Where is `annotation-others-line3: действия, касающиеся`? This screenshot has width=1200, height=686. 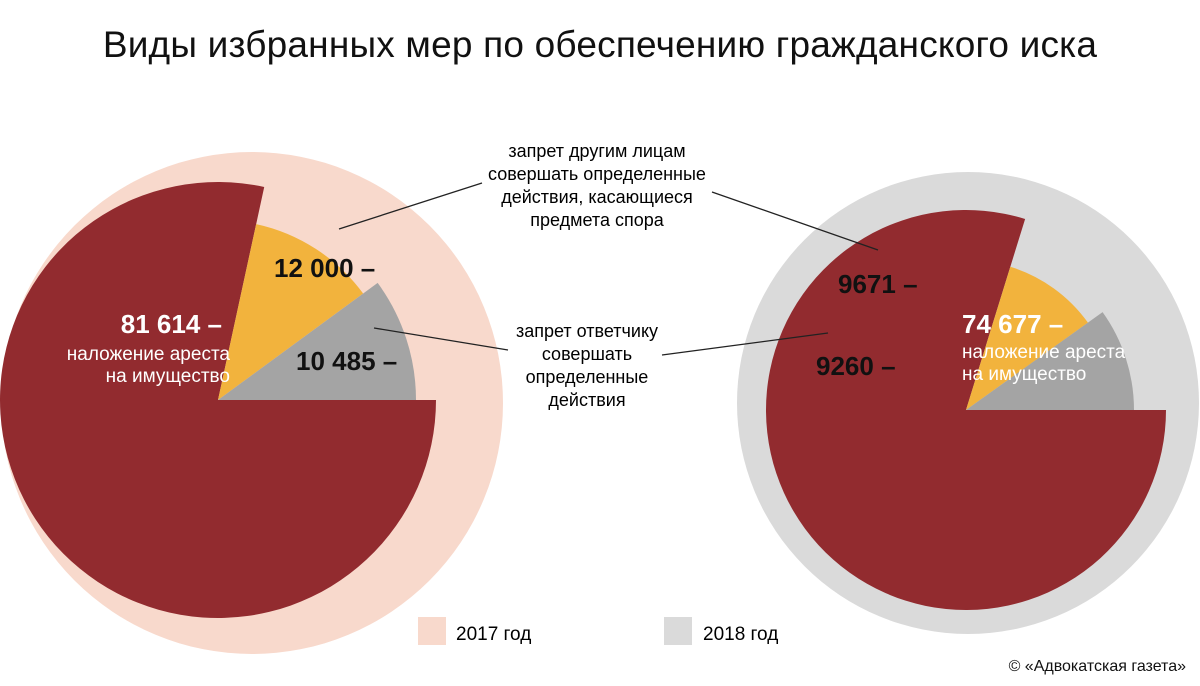
annotation-others-line3: действия, касающиеся is located at coordinates (597, 197).